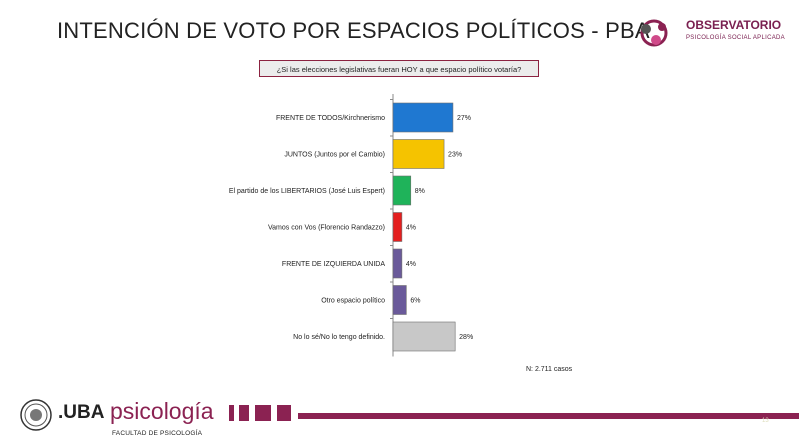 The height and width of the screenshot is (448, 799). Describe the element at coordinates (339, 337) in the screenshot. I see `category-label: No lo sé/No lo tengo definido.` at that location.